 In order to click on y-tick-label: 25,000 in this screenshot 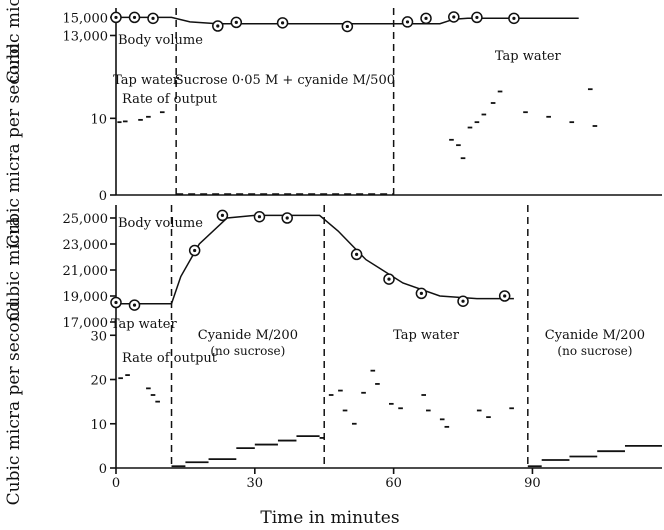, I will do `click(86, 219)`.